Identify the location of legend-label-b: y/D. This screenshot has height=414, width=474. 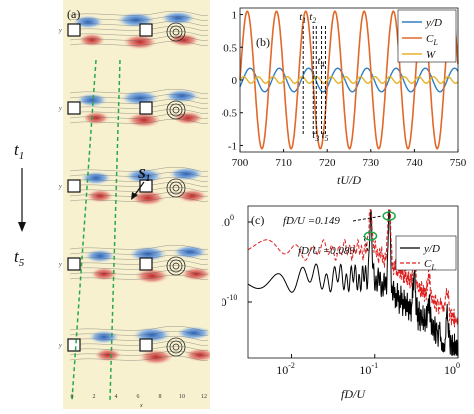
(433, 23).